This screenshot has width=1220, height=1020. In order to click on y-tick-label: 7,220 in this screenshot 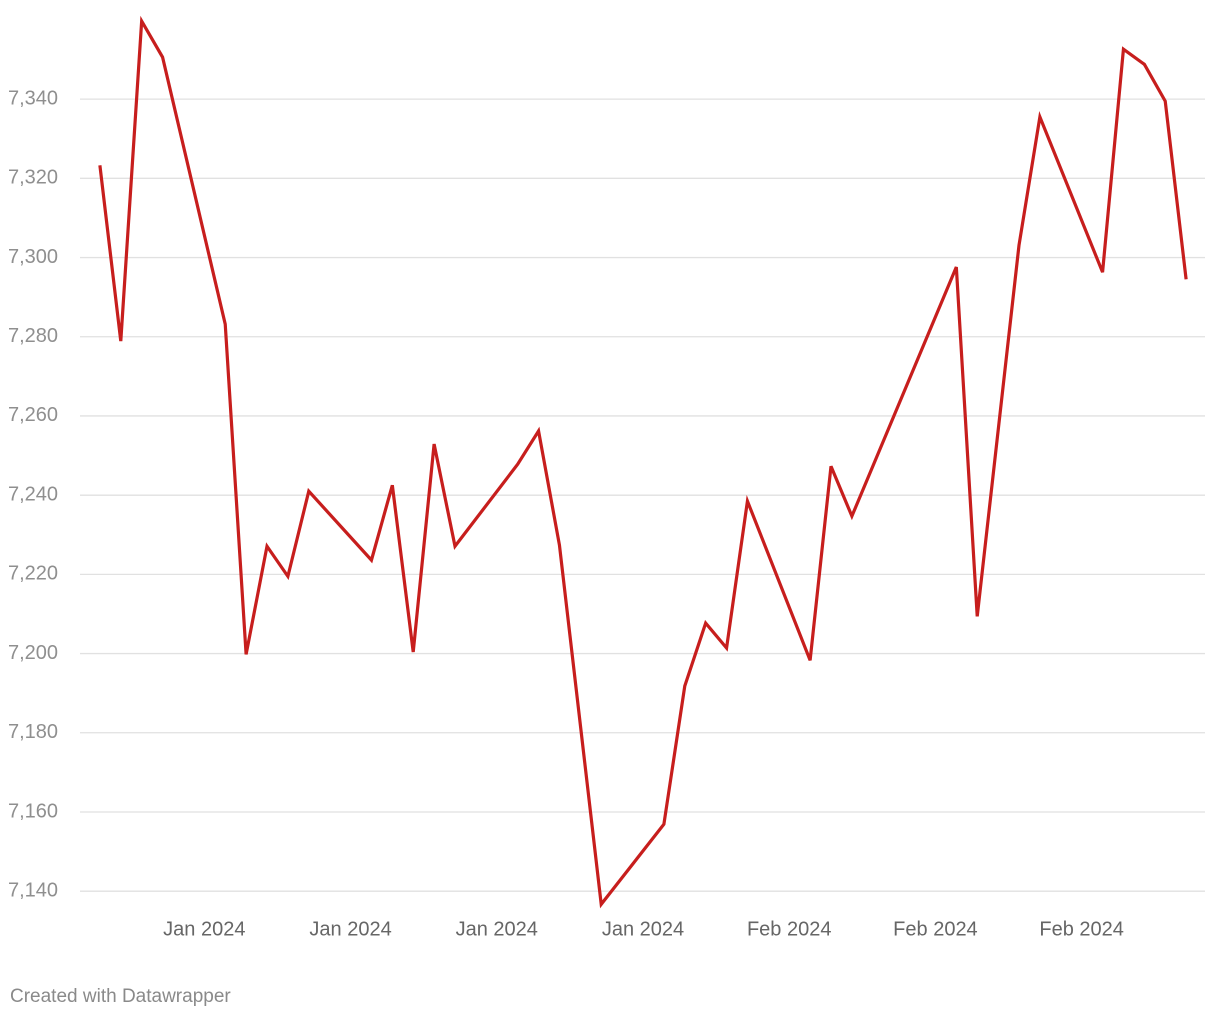, I will do `click(33, 574)`.